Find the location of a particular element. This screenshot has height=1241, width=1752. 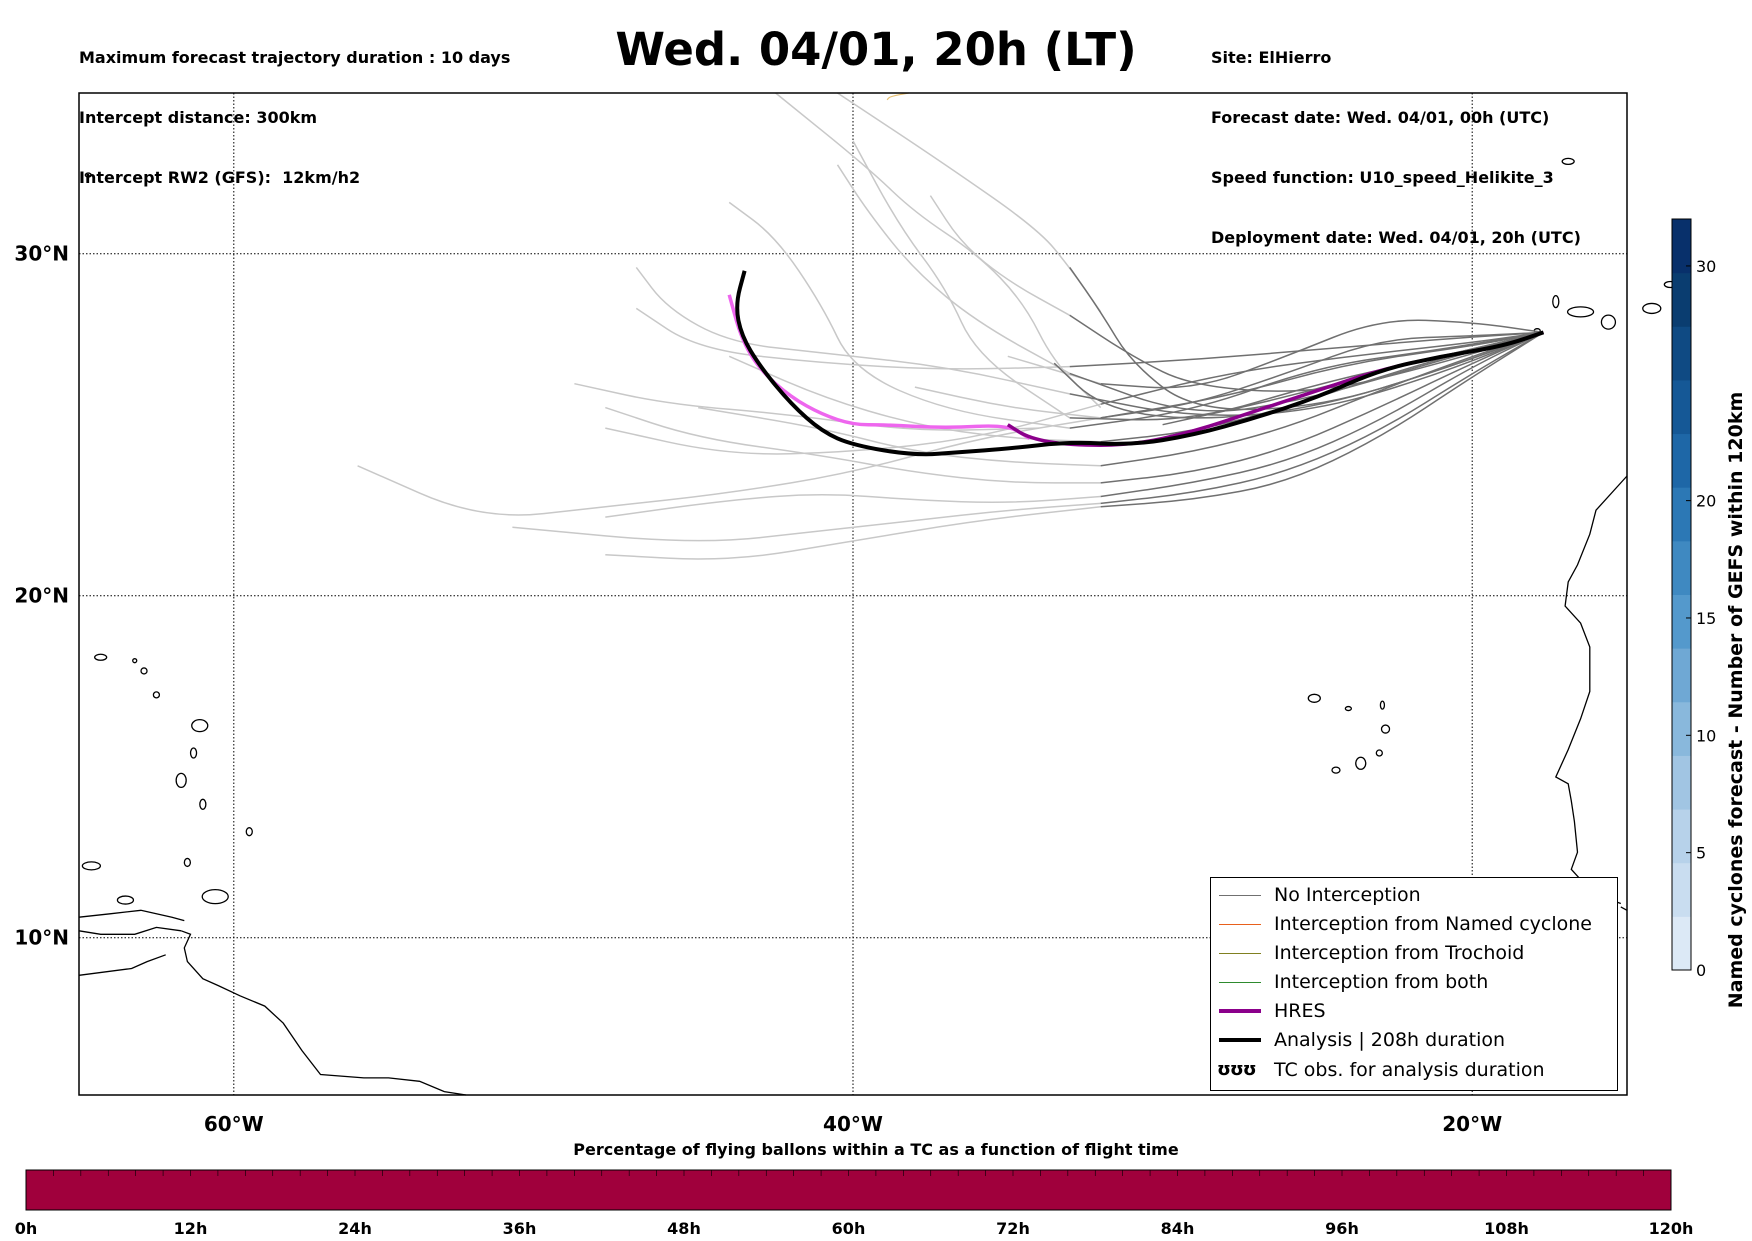

vertical-colorbar-tick-label: 0 is located at coordinates (1701, 970).